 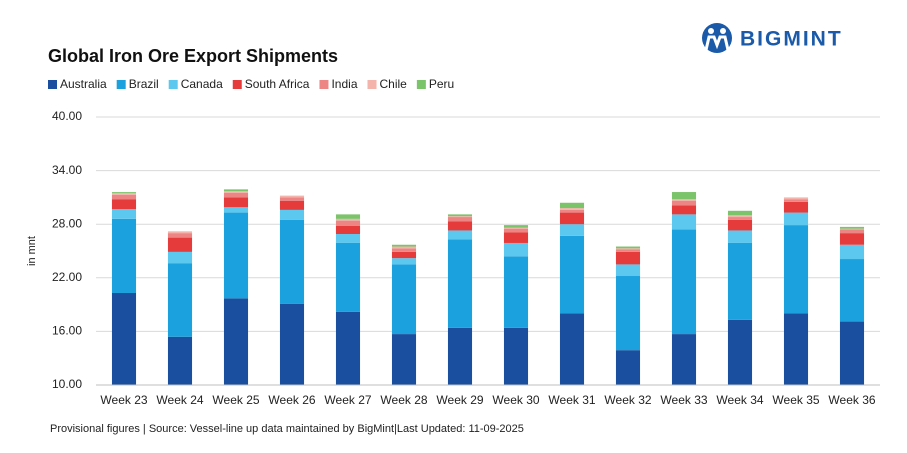 What do you see at coordinates (441, 84) in the screenshot?
I see `legend-label: Peru` at bounding box center [441, 84].